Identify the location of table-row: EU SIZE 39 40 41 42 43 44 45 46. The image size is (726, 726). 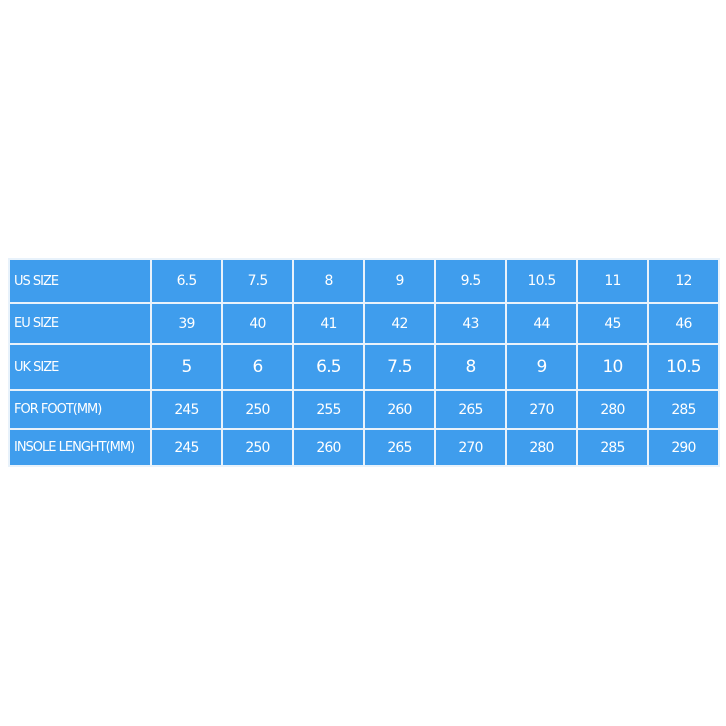
(364, 323).